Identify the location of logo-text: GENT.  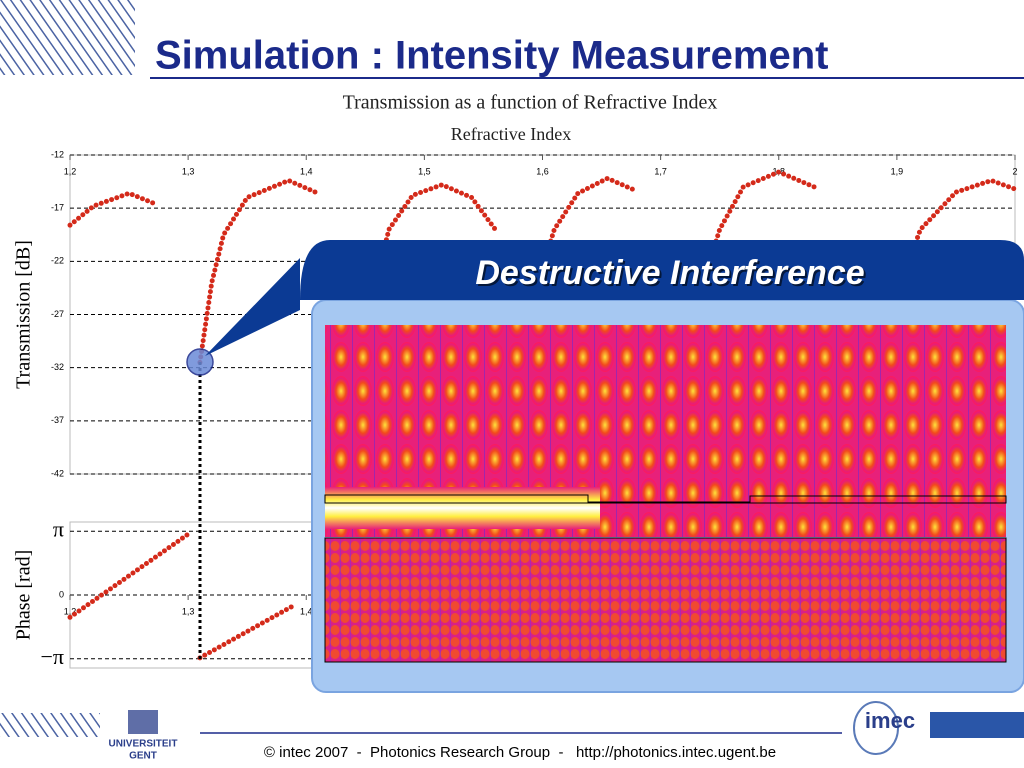
(143, 756).